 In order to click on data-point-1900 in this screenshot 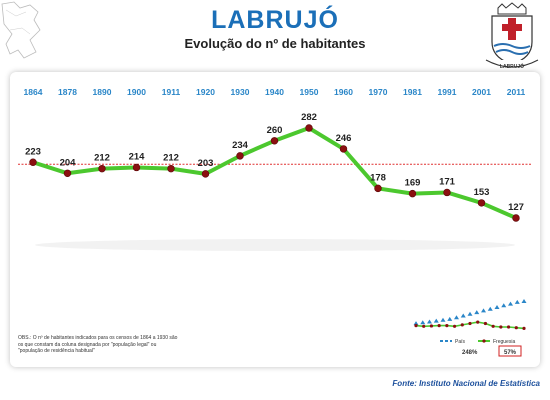, I will do `click(136, 167)`.